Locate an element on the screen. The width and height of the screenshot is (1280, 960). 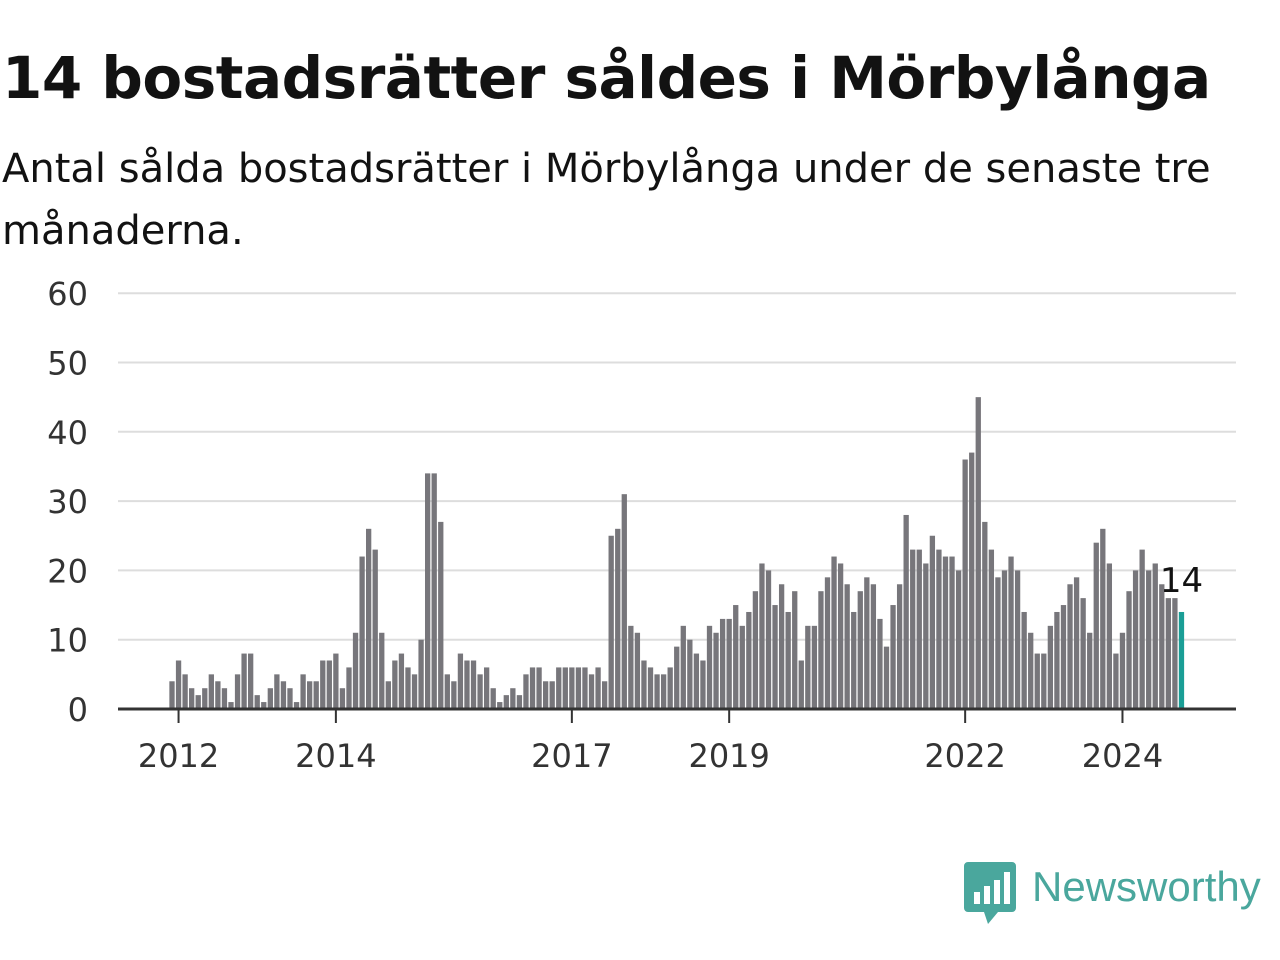
y-axis-labels: 0 10 20 30 40 50 60 is located at coordinates (67, 502).